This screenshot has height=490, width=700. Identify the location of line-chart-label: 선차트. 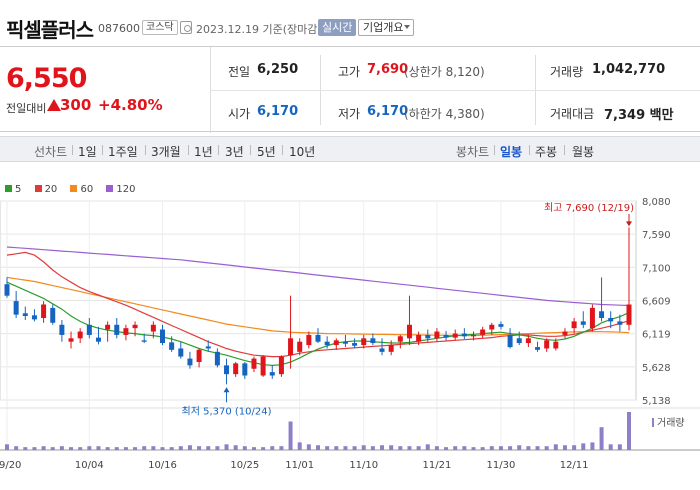
(51, 152).